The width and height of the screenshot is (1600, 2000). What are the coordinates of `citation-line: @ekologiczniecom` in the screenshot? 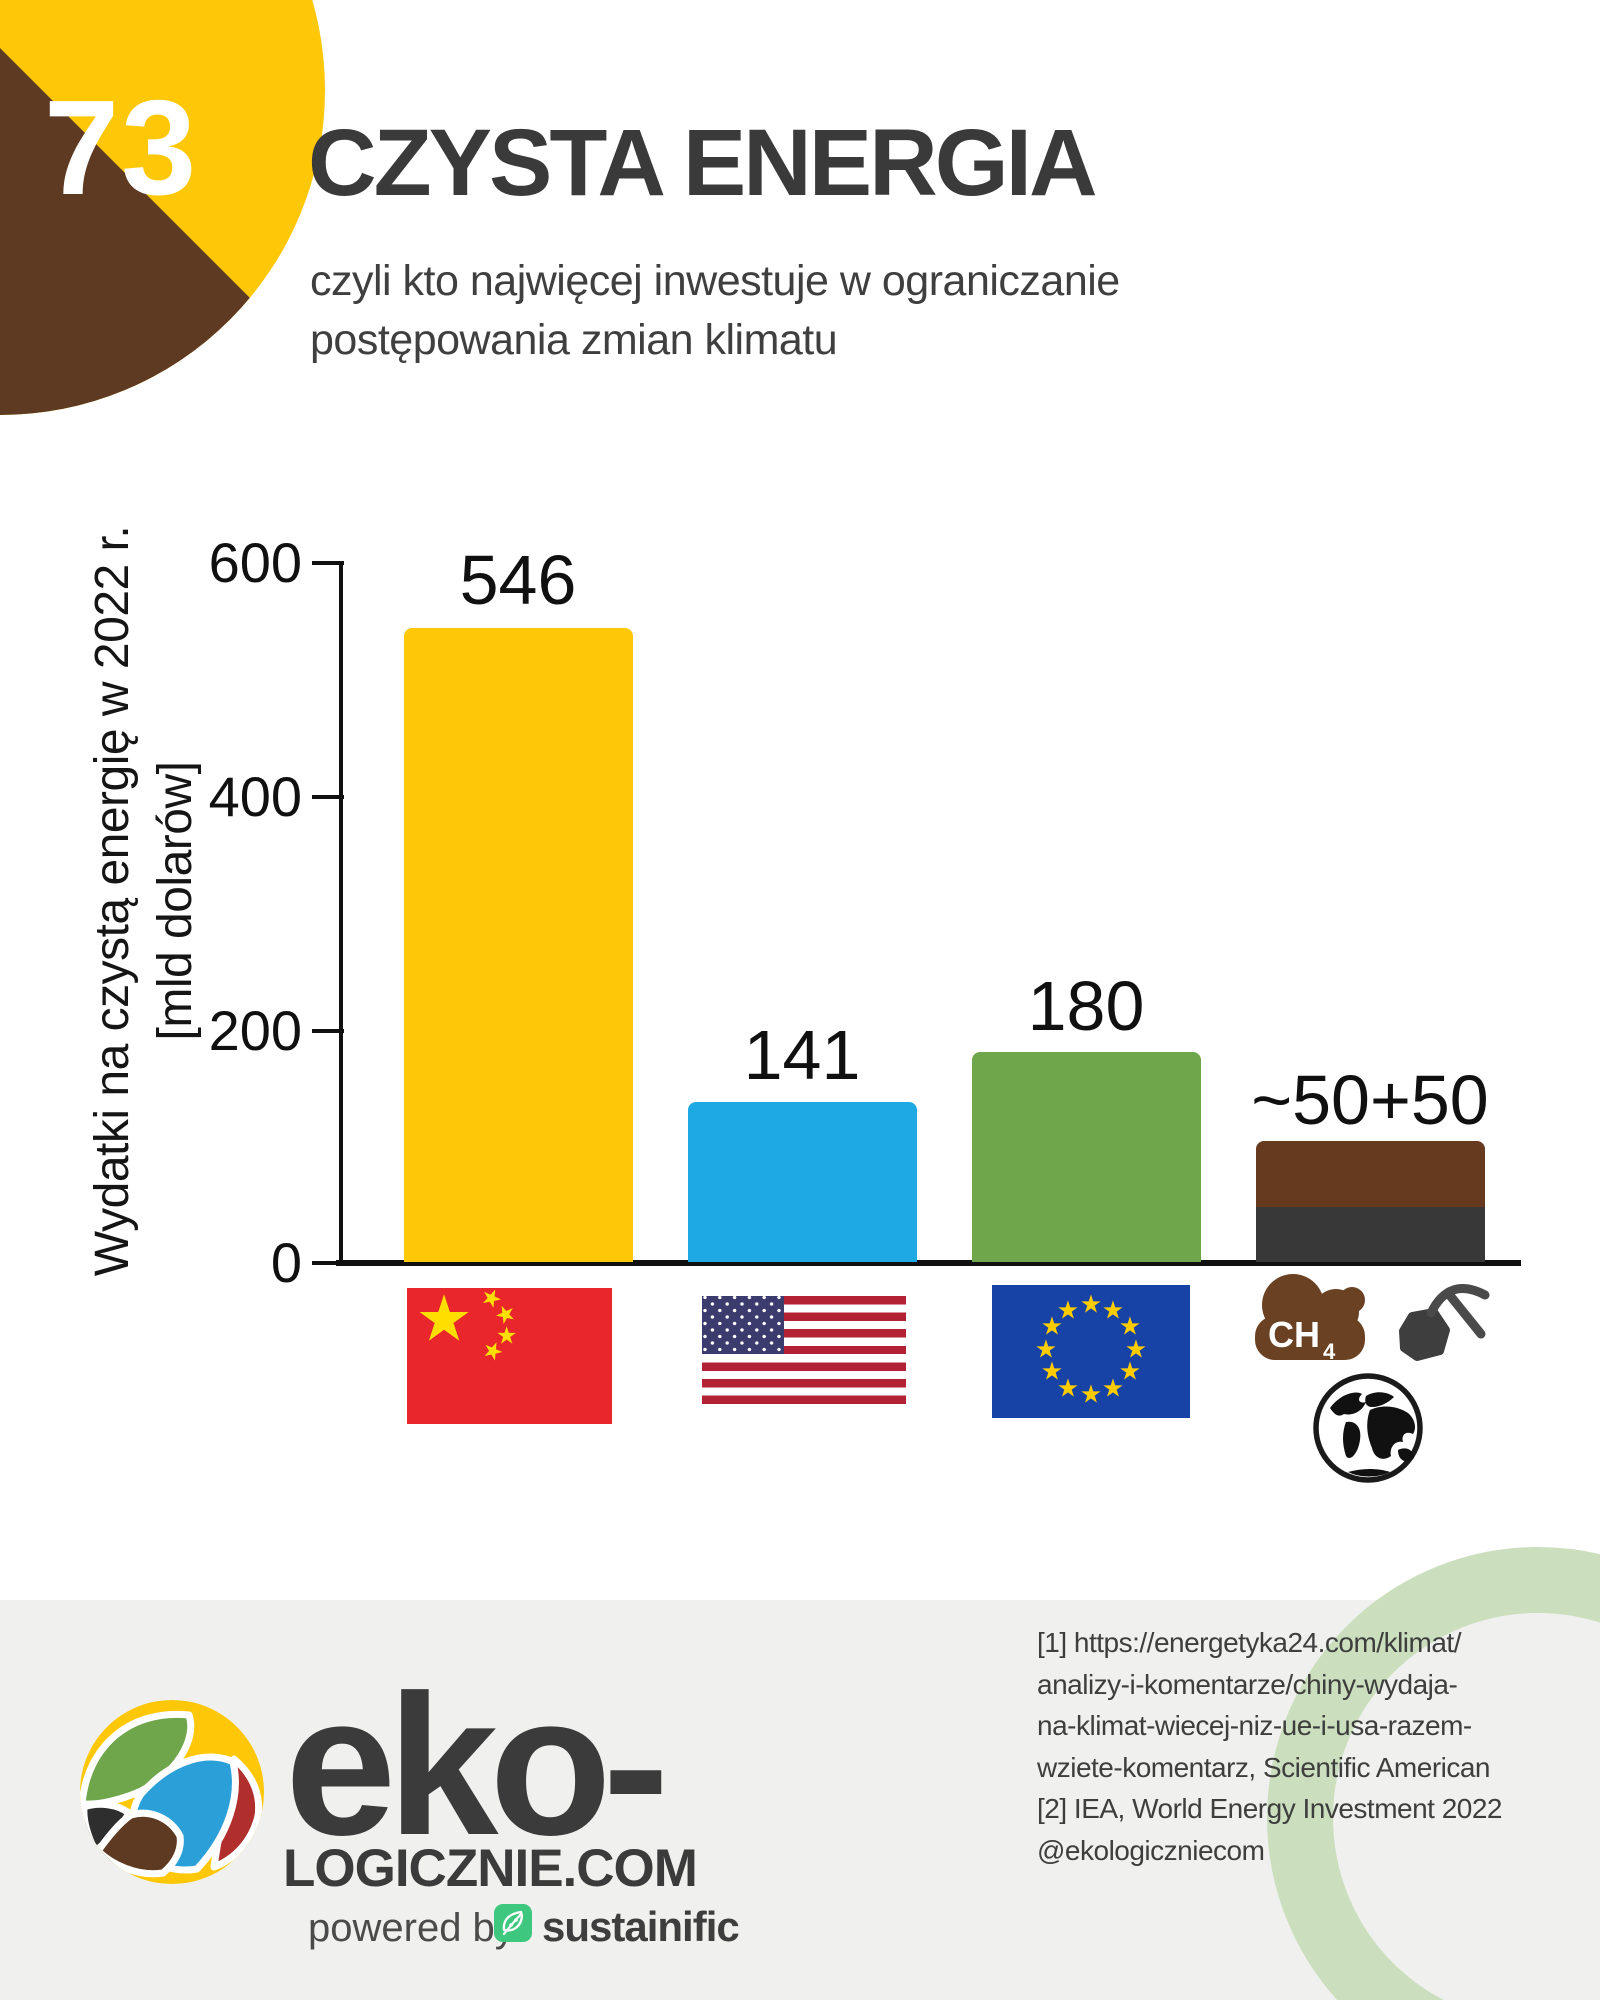 It's located at (1151, 1850).